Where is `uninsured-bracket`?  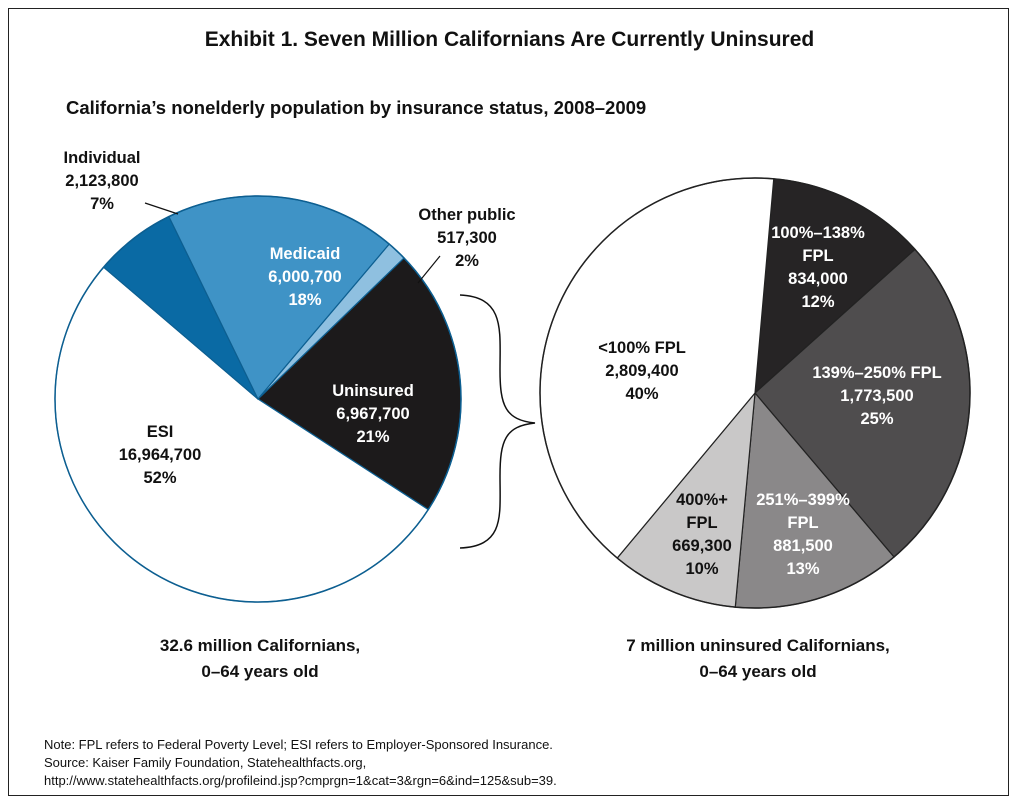 uninsured-bracket is located at coordinates (497, 421).